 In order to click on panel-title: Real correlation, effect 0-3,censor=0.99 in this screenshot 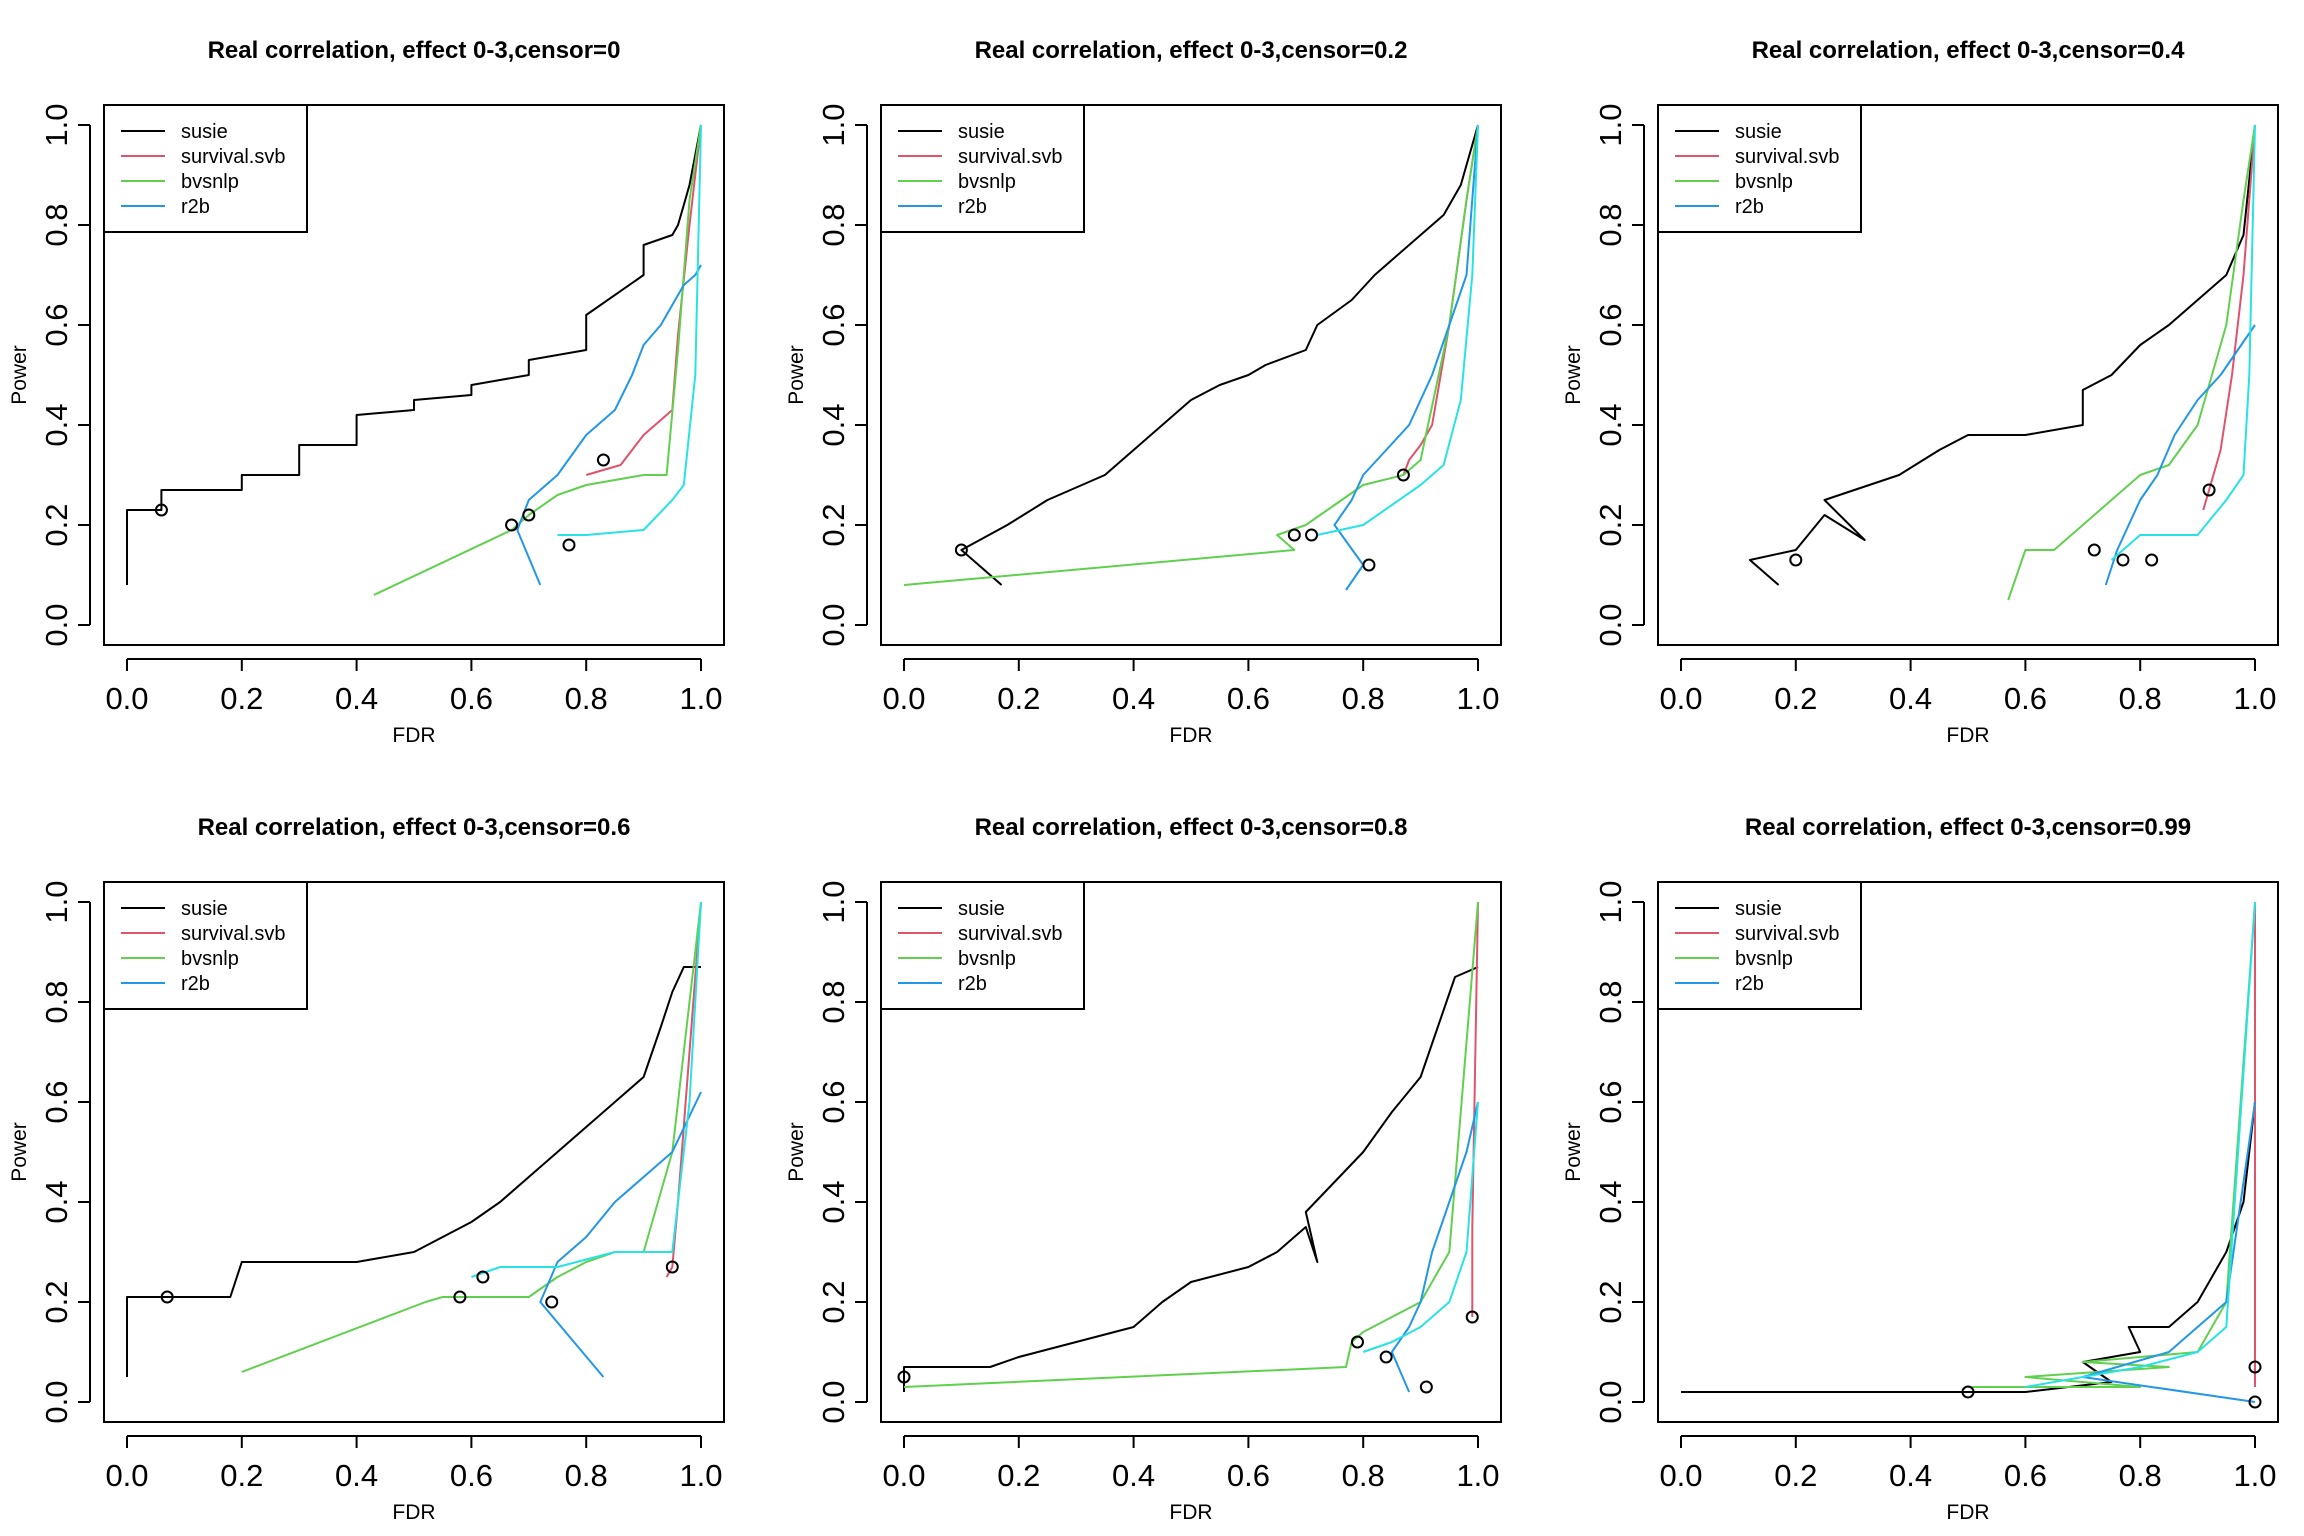, I will do `click(1968, 827)`.